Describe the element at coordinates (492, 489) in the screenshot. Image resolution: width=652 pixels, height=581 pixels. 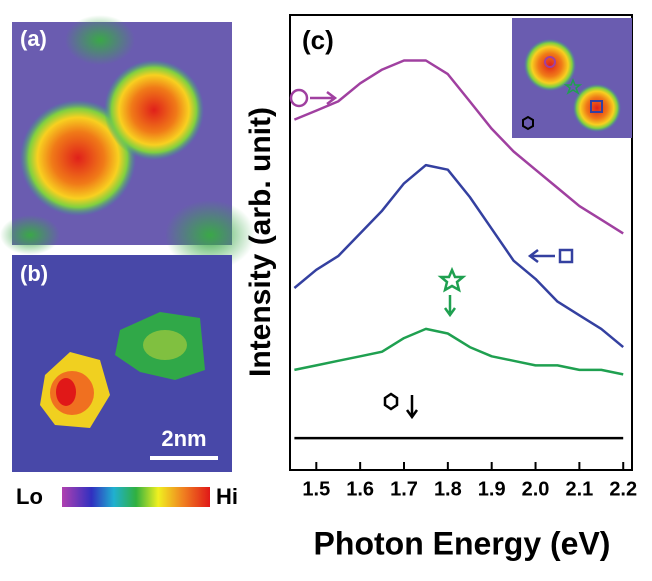
I see `x-tick-label: 1.9` at that location.